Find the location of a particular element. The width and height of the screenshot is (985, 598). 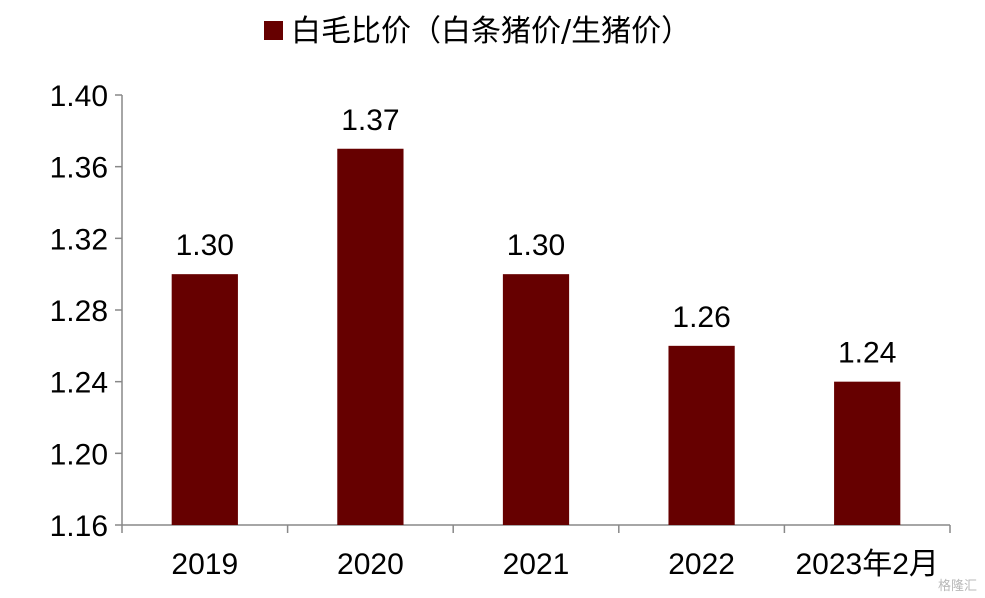

legend-swatch is located at coordinates (273, 30).